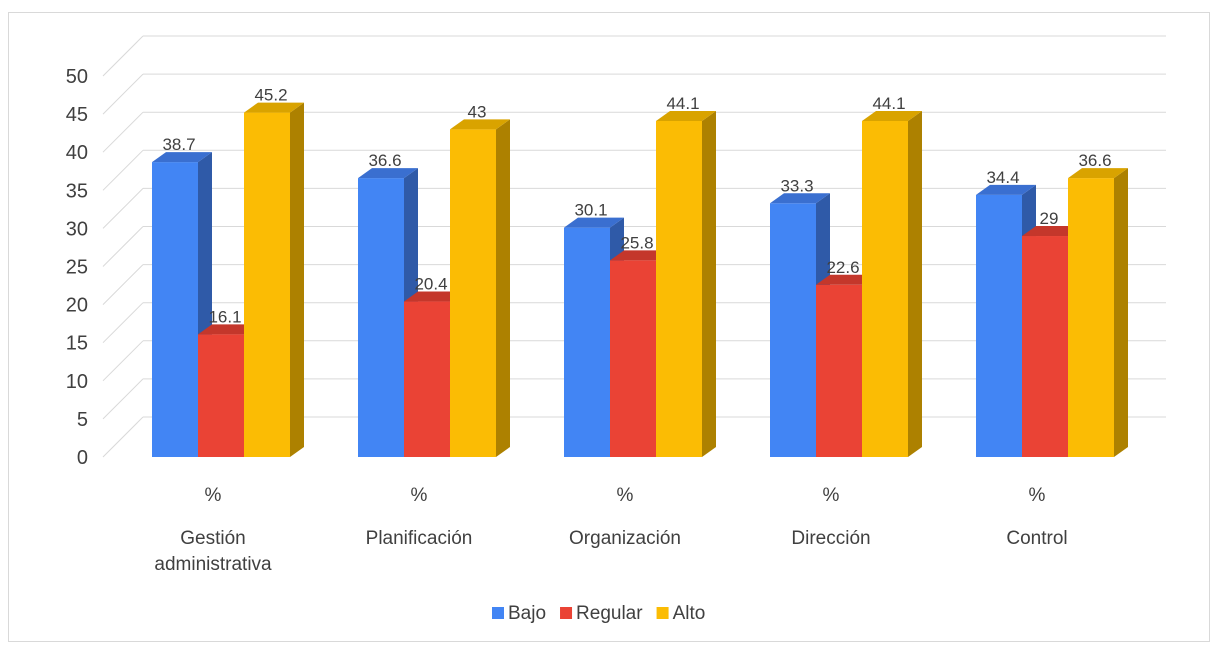 The width and height of the screenshot is (1218, 649). What do you see at coordinates (419, 538) in the screenshot?
I see `category-label: Planificación` at bounding box center [419, 538].